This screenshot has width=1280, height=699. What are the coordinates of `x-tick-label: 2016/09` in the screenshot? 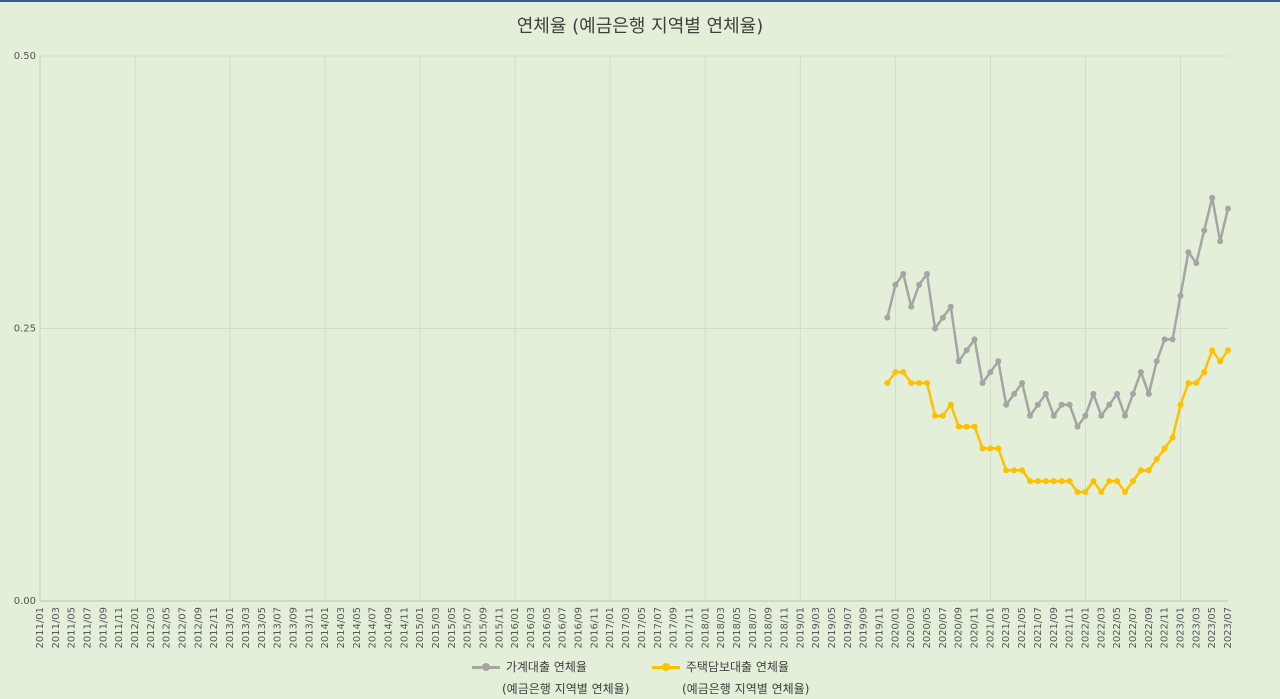 It's located at (579, 628).